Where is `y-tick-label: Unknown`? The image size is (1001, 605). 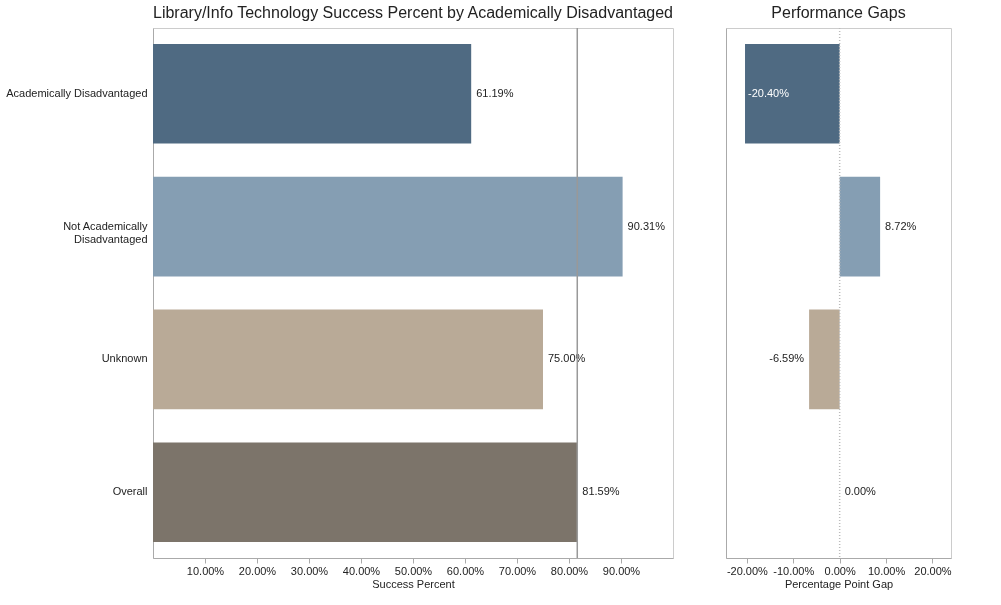 y-tick-label: Unknown is located at coordinates (124, 358).